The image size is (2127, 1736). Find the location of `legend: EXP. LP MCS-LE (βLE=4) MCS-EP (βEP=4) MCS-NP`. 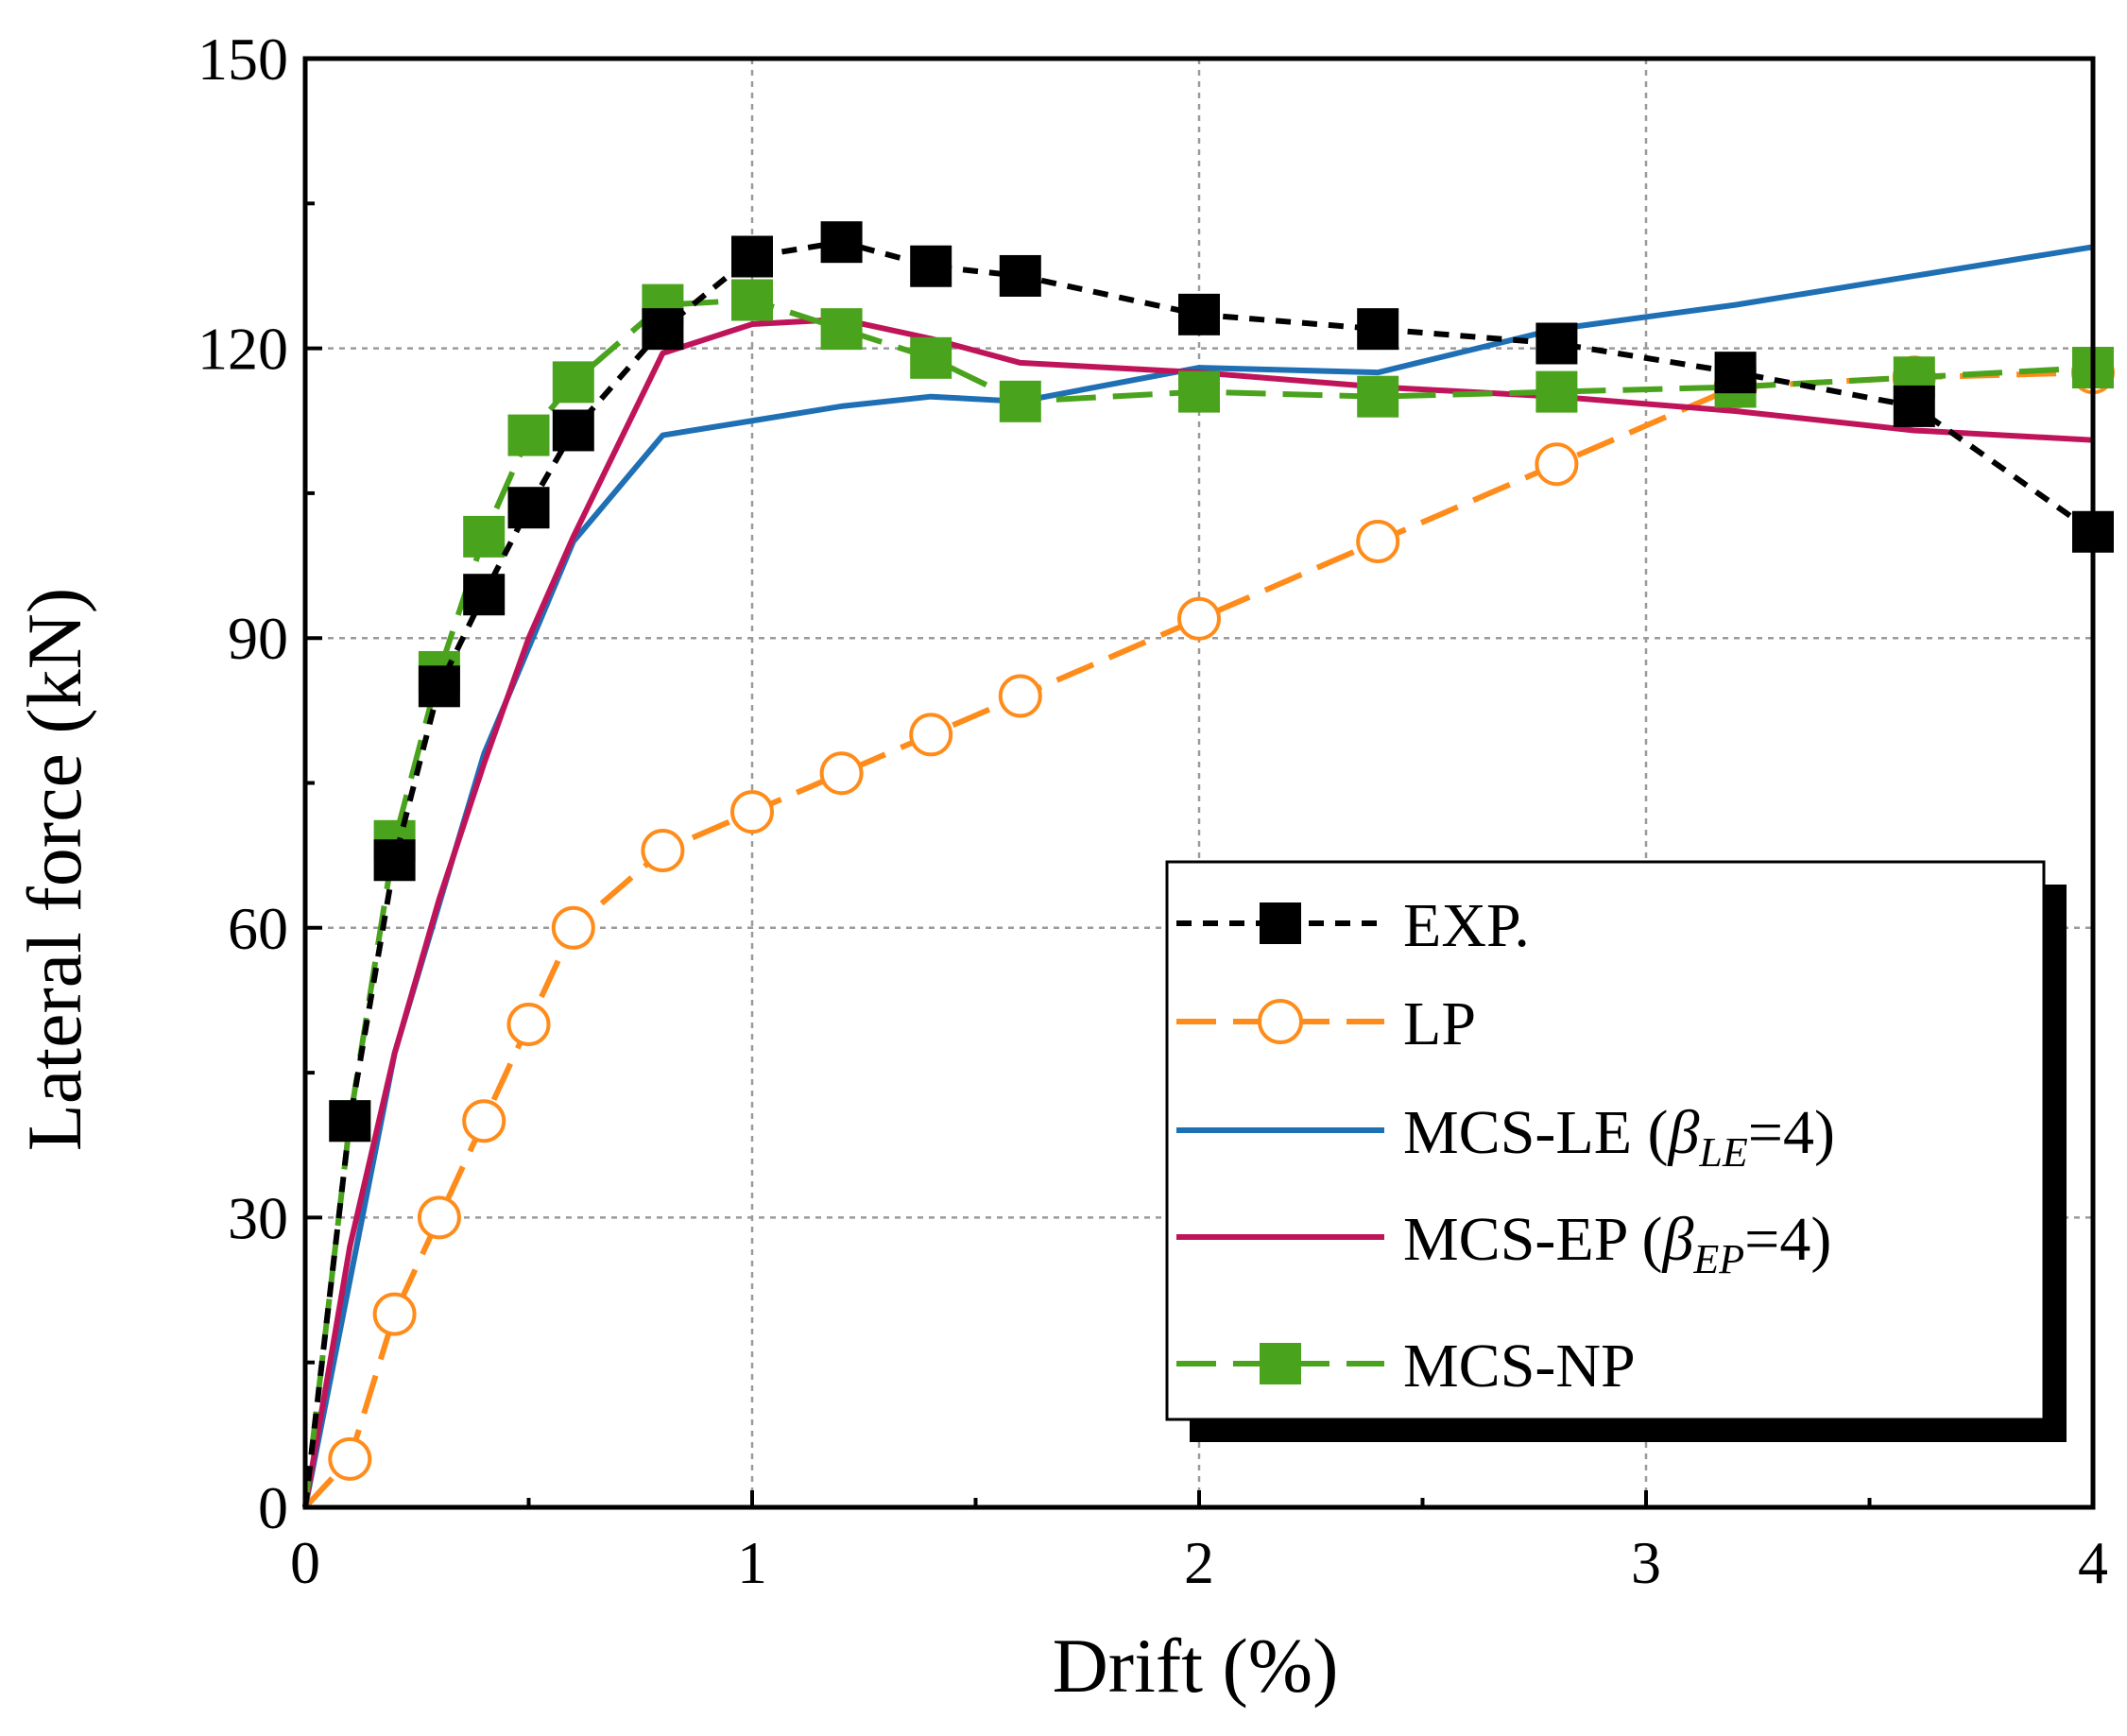

legend: EXP. LP MCS-LE (βLE=4) MCS-EP (βEP=4) MCS-NP is located at coordinates (1616, 1151).